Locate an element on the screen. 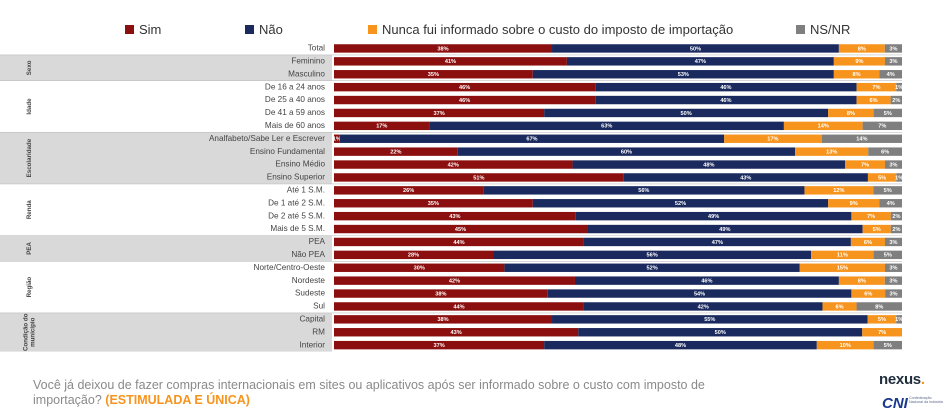 This screenshot has height=415, width=944. row-label: Não PEA is located at coordinates (308, 254).